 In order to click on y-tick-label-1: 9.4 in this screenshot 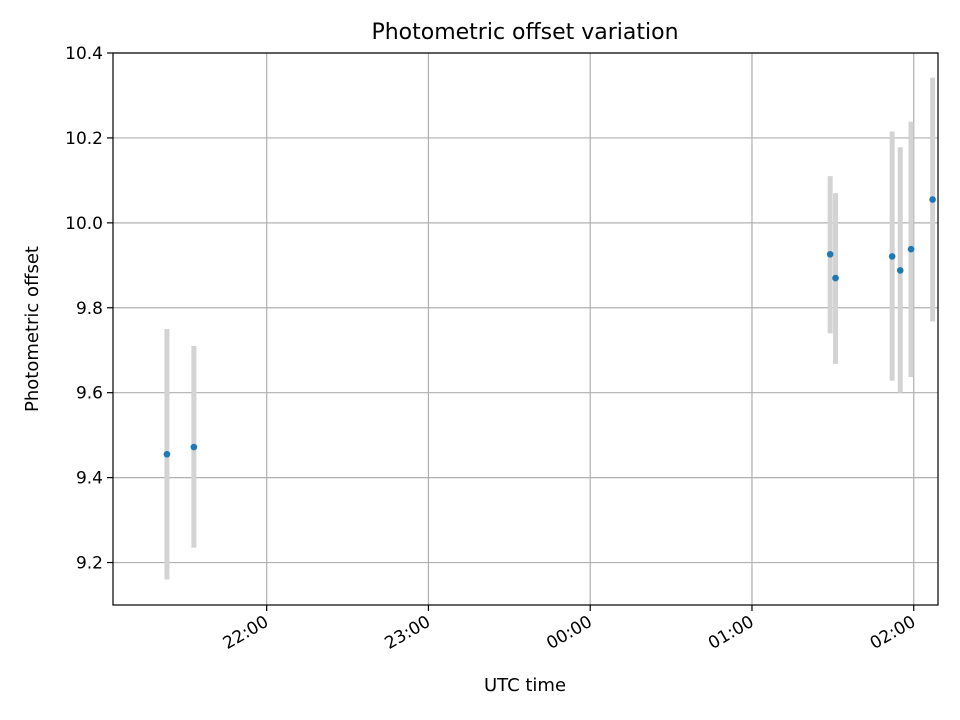, I will do `click(89, 479)`.